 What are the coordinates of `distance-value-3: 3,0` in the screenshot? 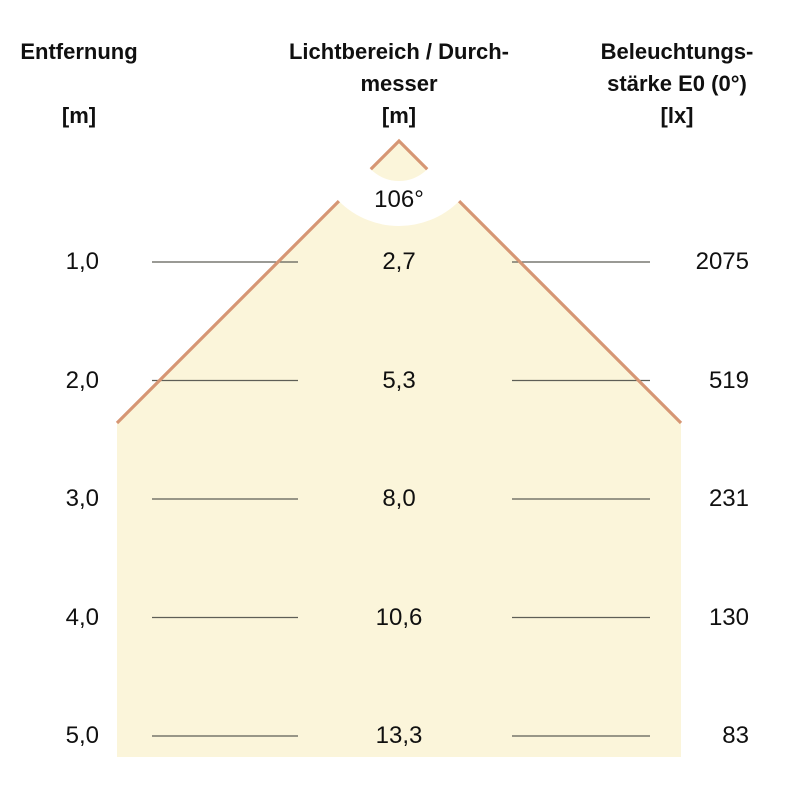 It's located at (82, 498).